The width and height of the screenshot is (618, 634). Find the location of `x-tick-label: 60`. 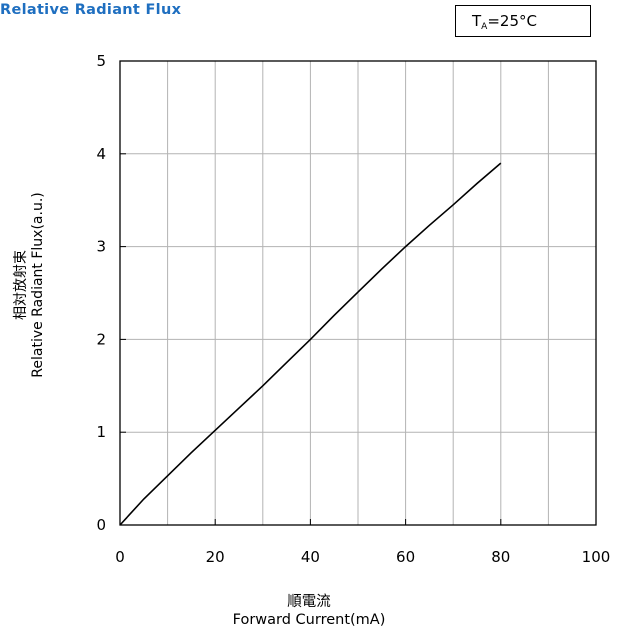

x-tick-label: 60 is located at coordinates (405, 557).